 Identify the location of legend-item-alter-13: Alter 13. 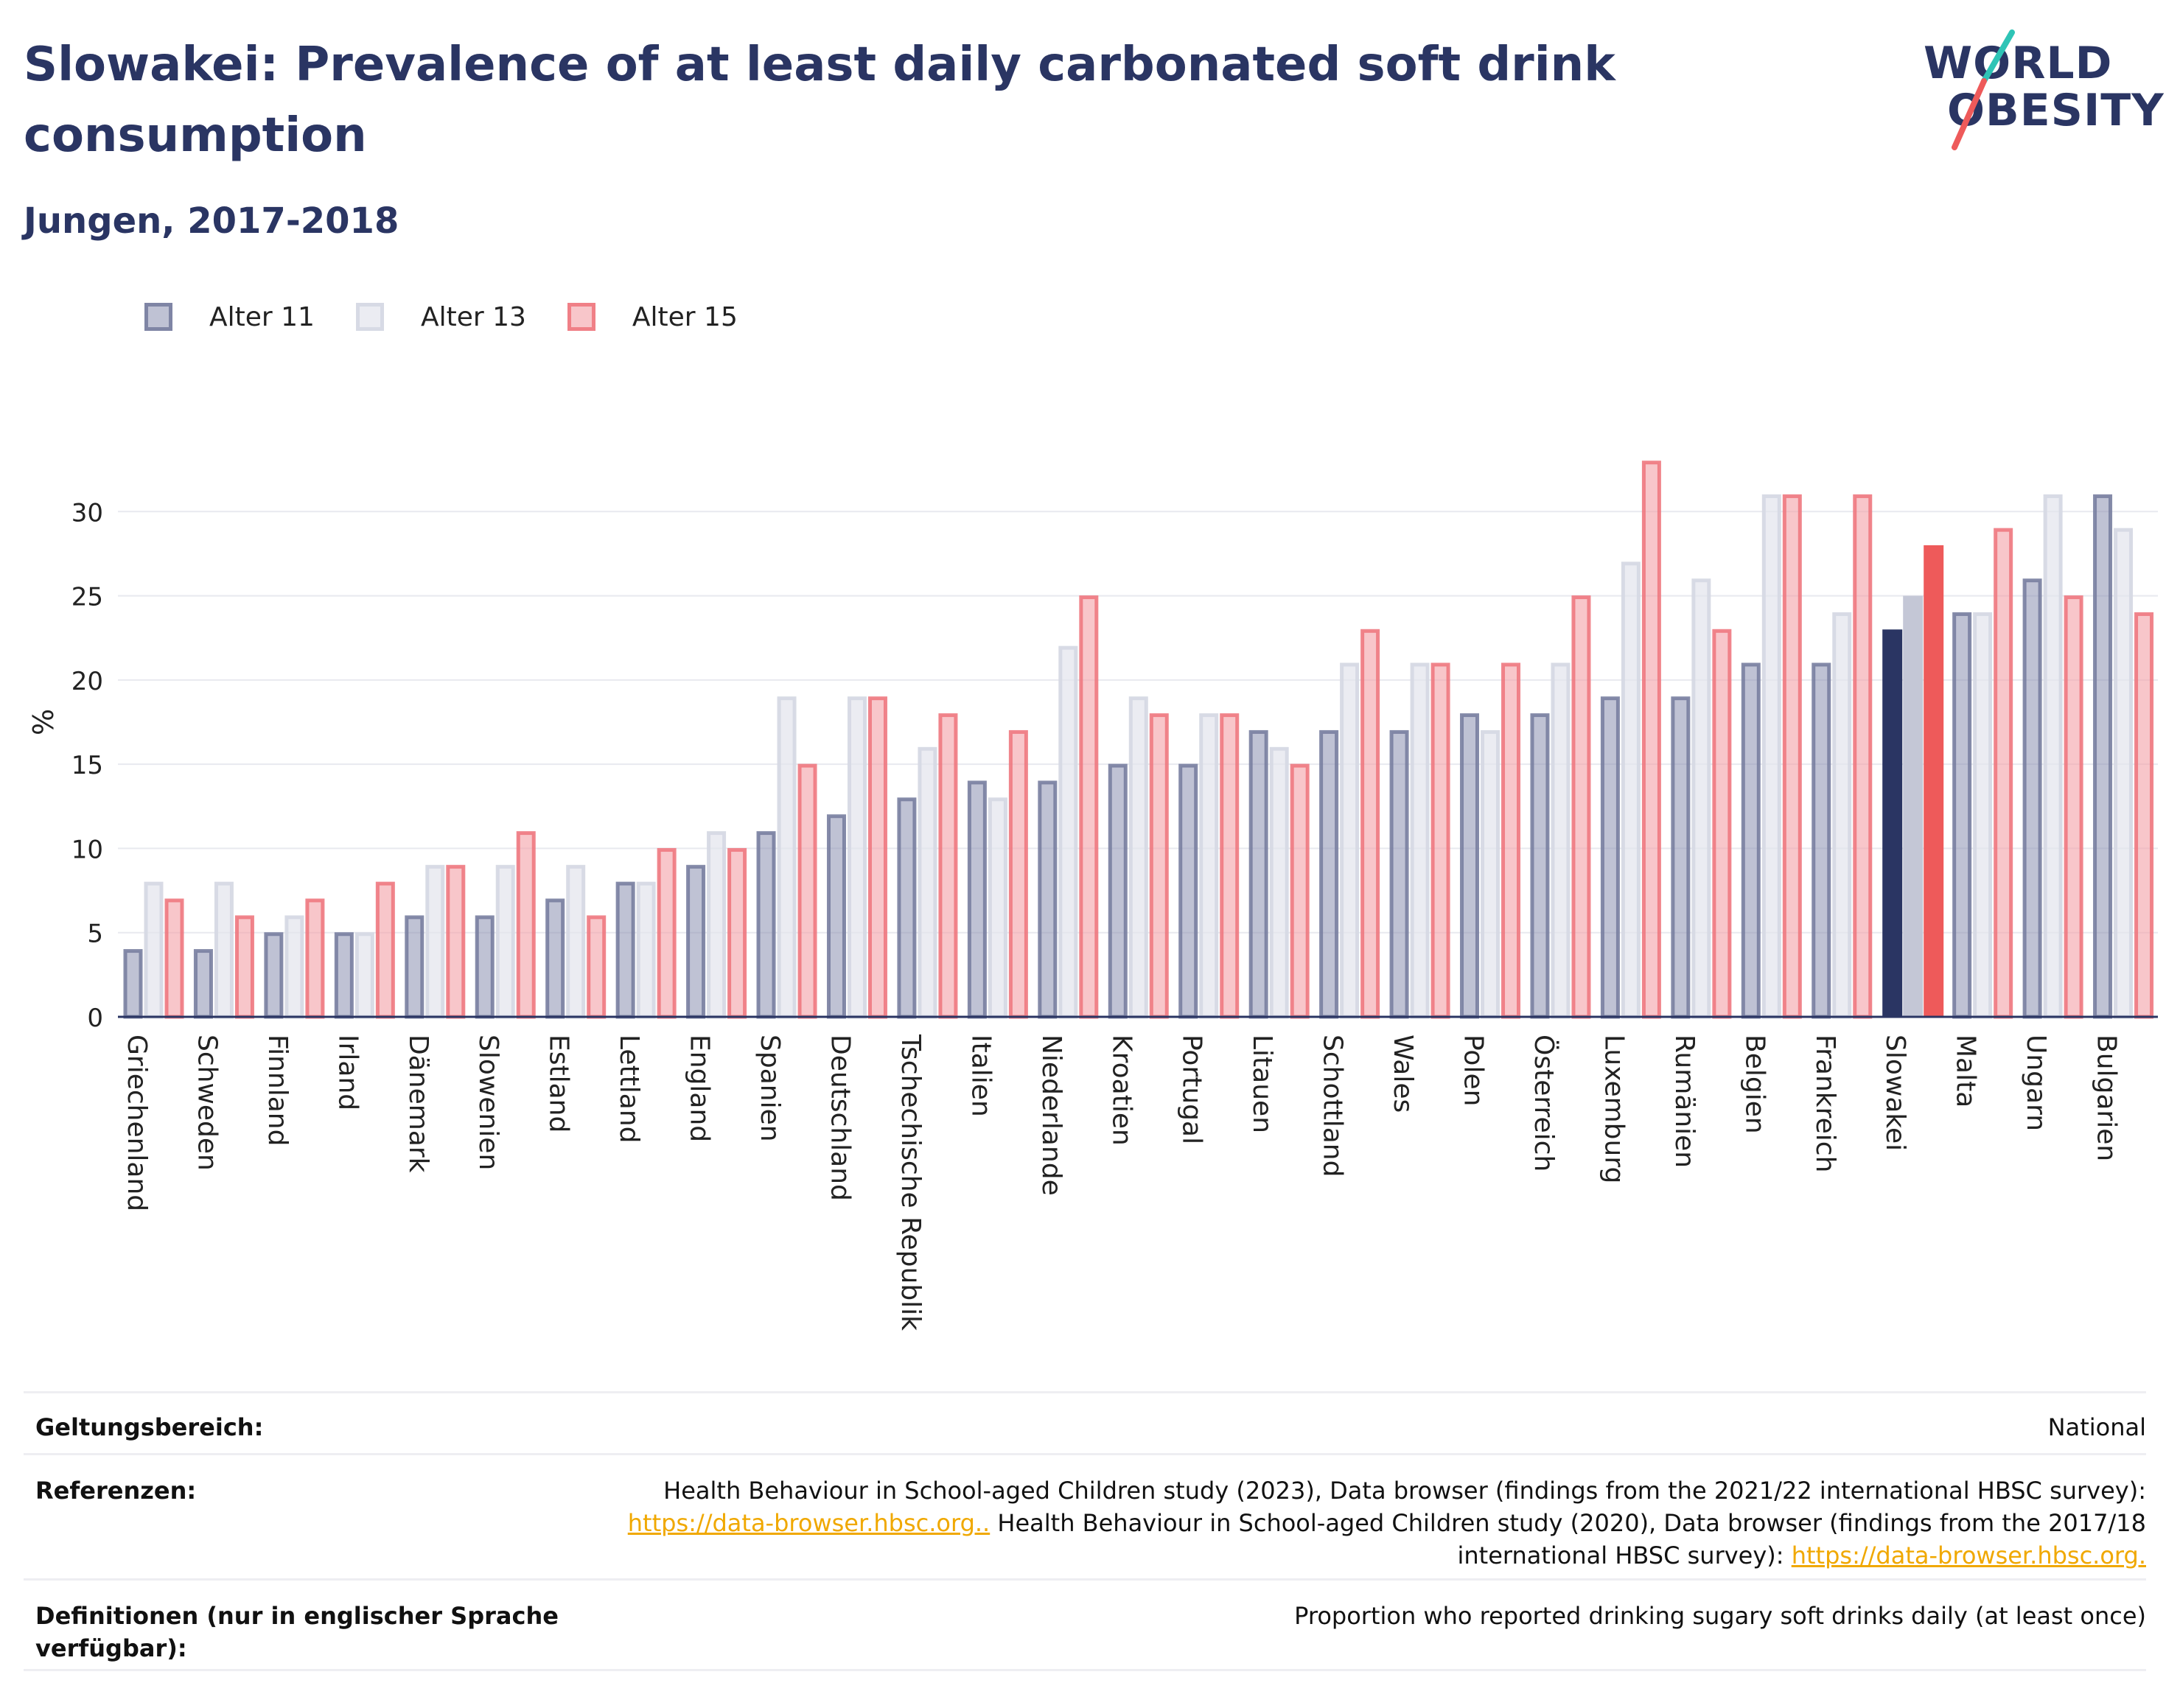
(441, 317).